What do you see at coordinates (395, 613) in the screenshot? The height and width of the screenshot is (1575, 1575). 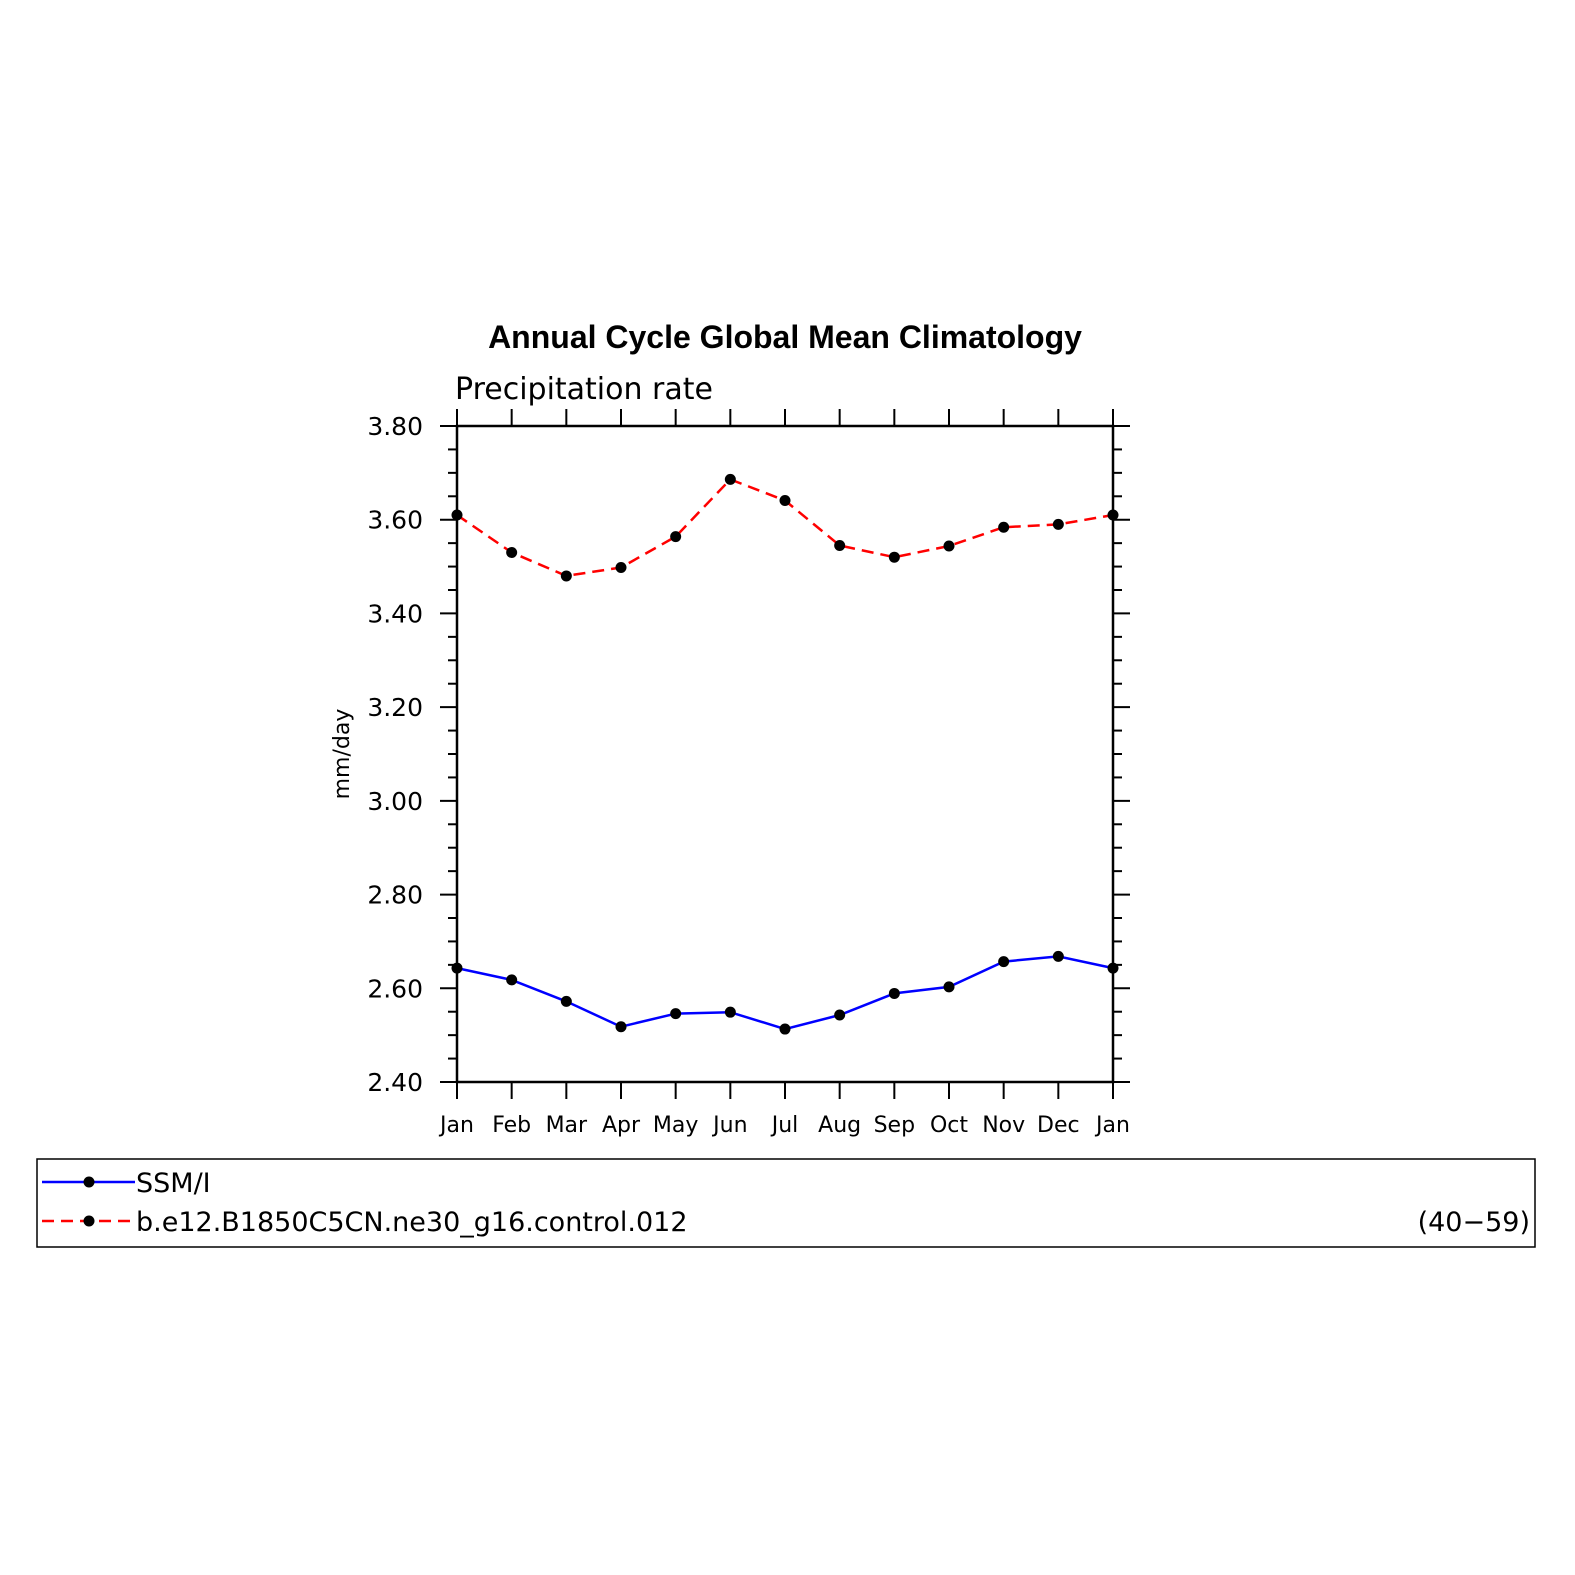 I see `y-tick-label: 3.40` at bounding box center [395, 613].